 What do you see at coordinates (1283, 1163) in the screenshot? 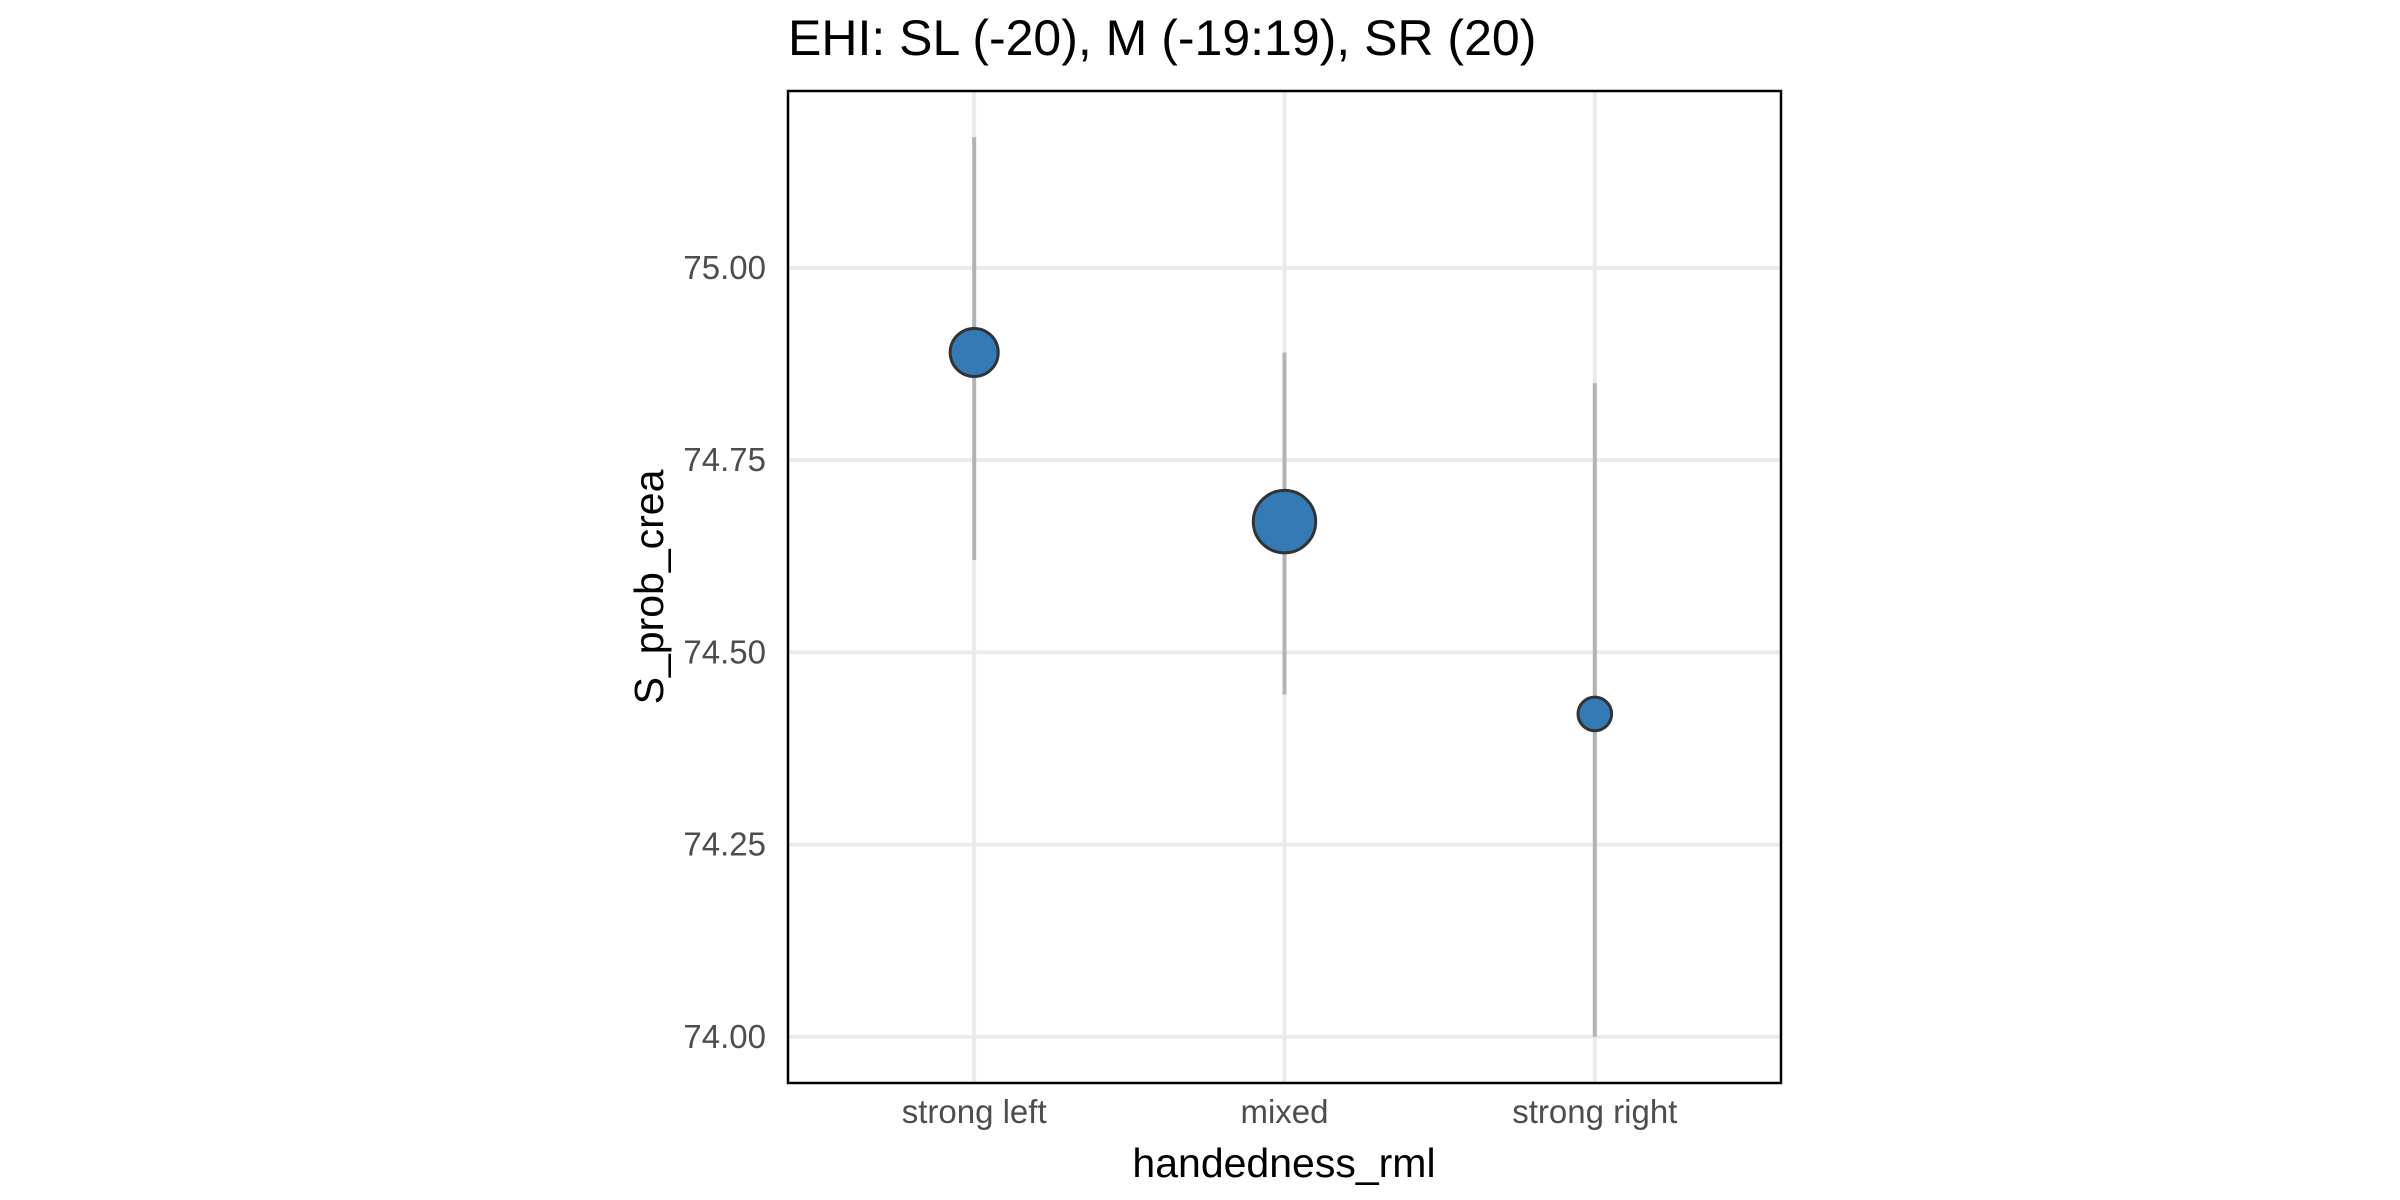
I see `x-axis-title: handedness_rml` at bounding box center [1283, 1163].